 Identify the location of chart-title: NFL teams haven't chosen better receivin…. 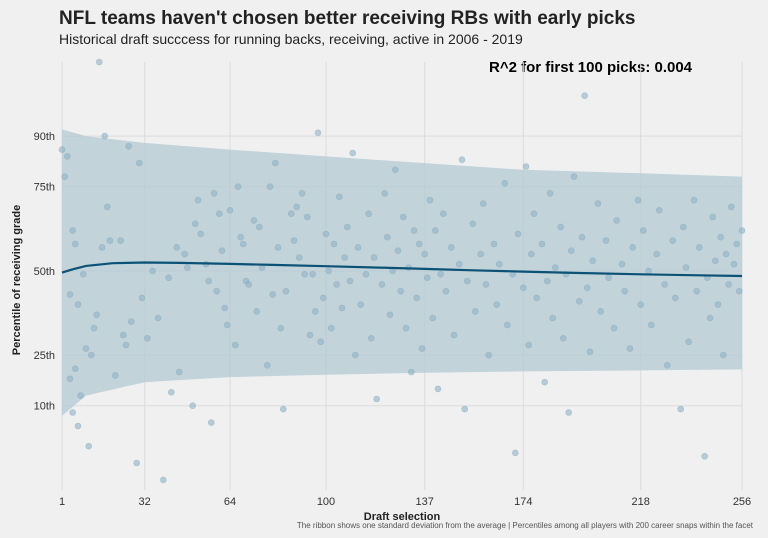
(347, 18).